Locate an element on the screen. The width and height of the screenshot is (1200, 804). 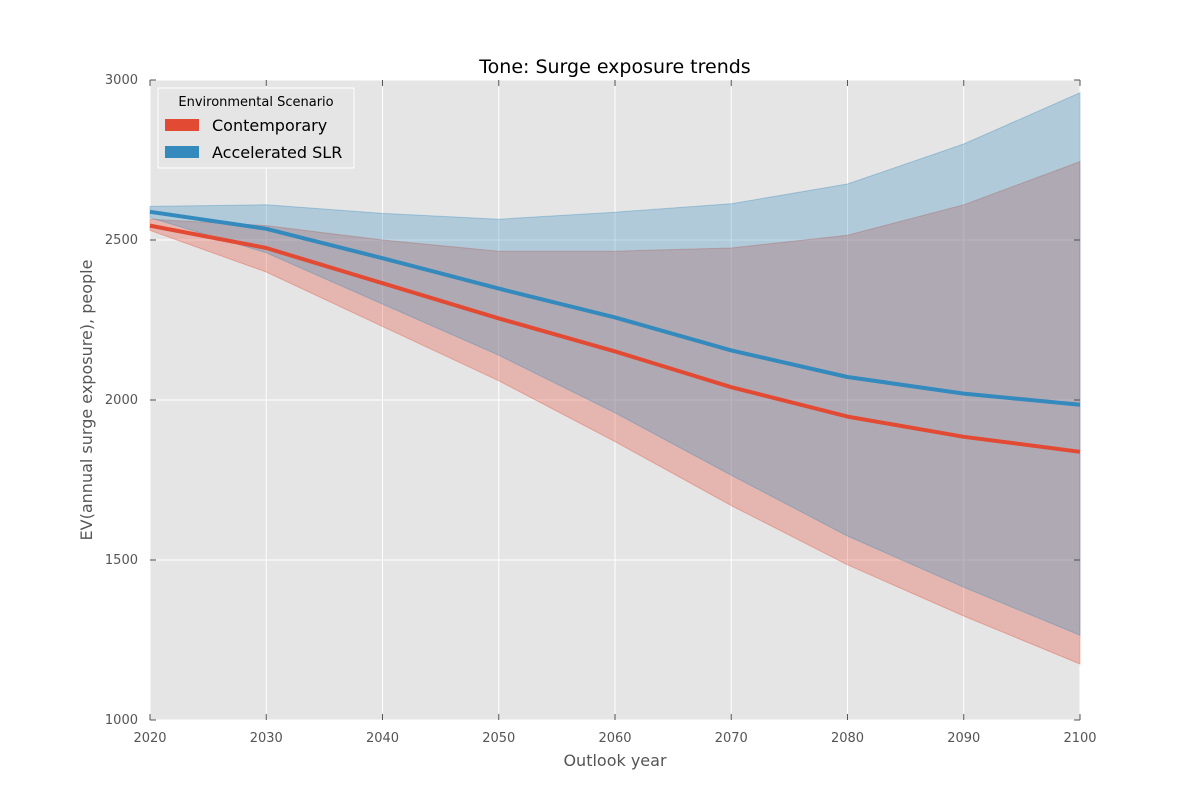
x-tick-label: 2050 is located at coordinates (498, 738).